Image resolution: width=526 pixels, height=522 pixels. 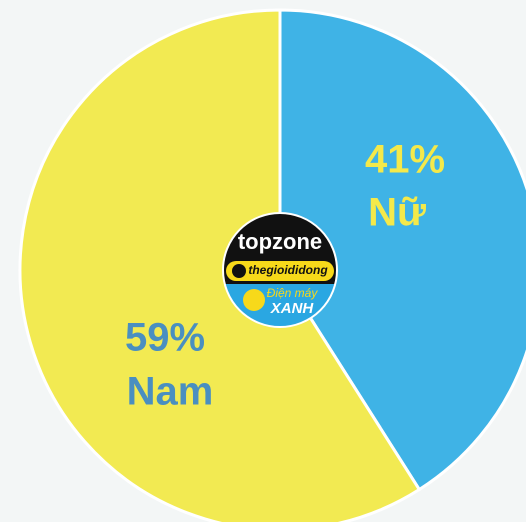 I want to click on category-label: Nữ, so click(x=397, y=213).